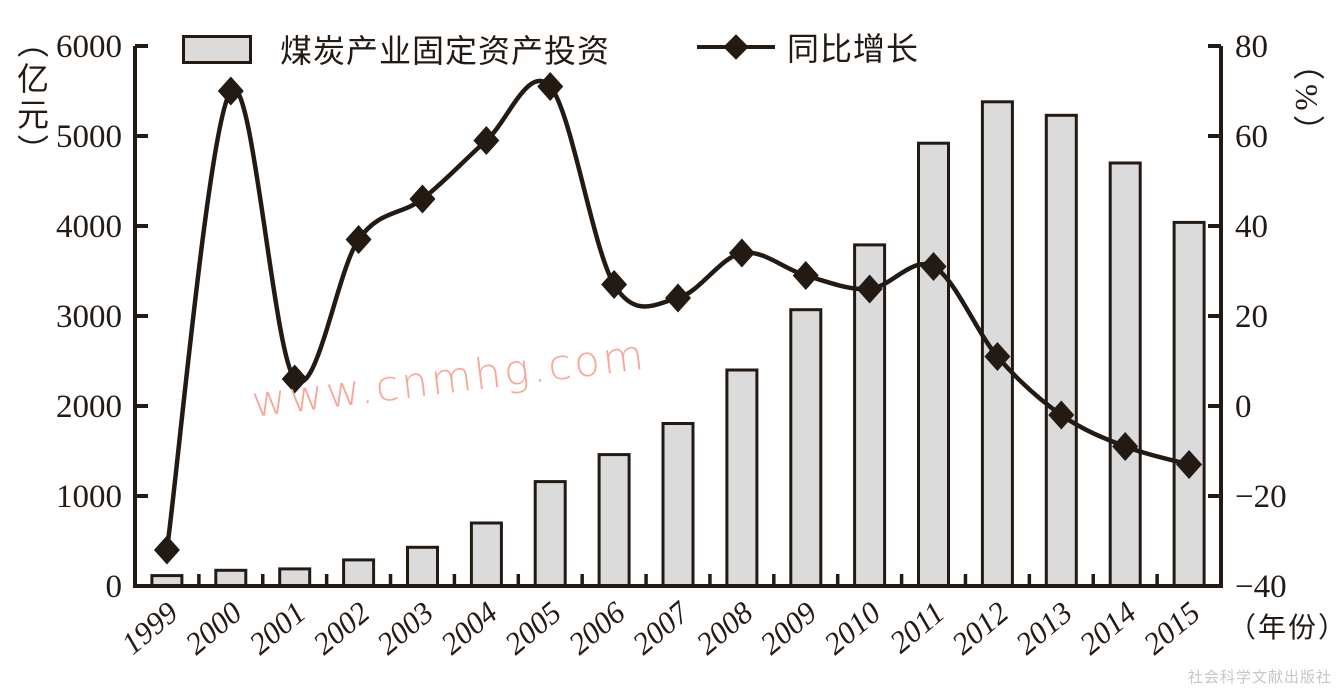  I want to click on y-axis-tick-label-left: 2000, so click(89, 407).